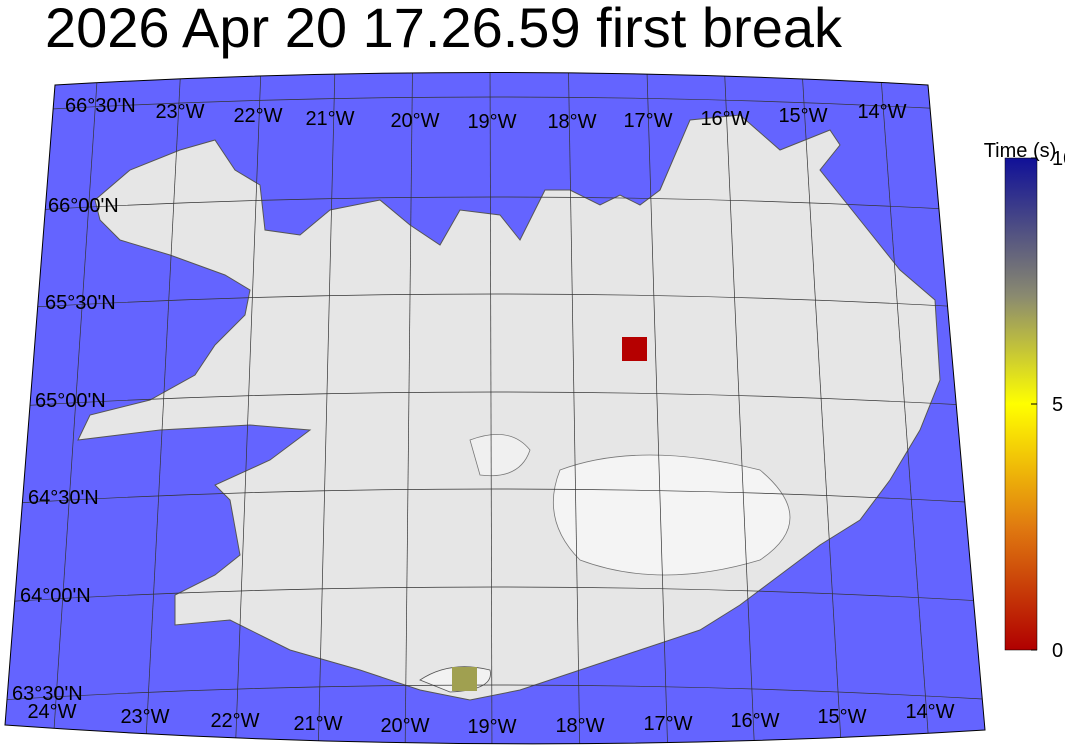 This screenshot has height=749, width=1065. I want to click on lon-label-top: 18°W, so click(571, 122).